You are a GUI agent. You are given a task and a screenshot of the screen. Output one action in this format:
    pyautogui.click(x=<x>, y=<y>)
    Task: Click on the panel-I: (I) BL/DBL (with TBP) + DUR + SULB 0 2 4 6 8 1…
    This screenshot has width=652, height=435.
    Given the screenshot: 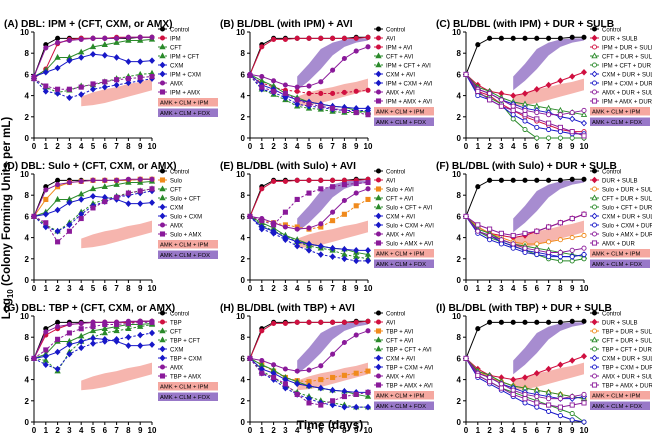 What is the action you would take?
    pyautogui.click(x=544, y=369)
    